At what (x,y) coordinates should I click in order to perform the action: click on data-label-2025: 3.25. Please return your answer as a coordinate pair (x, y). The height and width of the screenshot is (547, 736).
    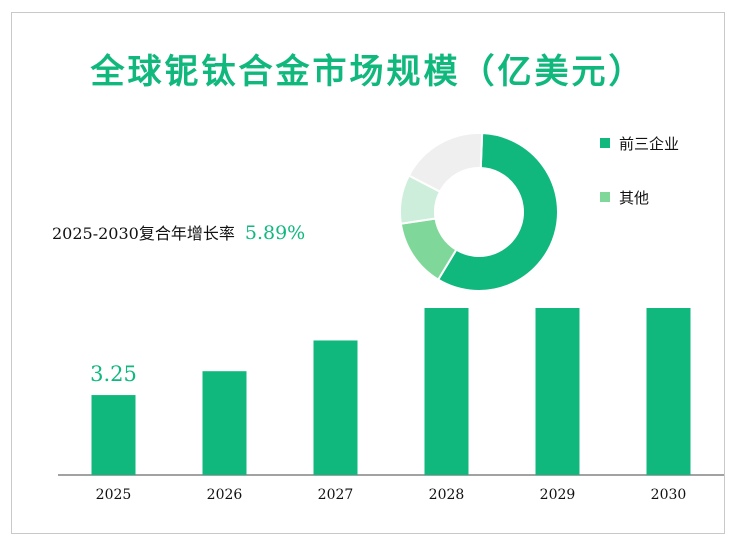
    Looking at the image, I should click on (113, 374).